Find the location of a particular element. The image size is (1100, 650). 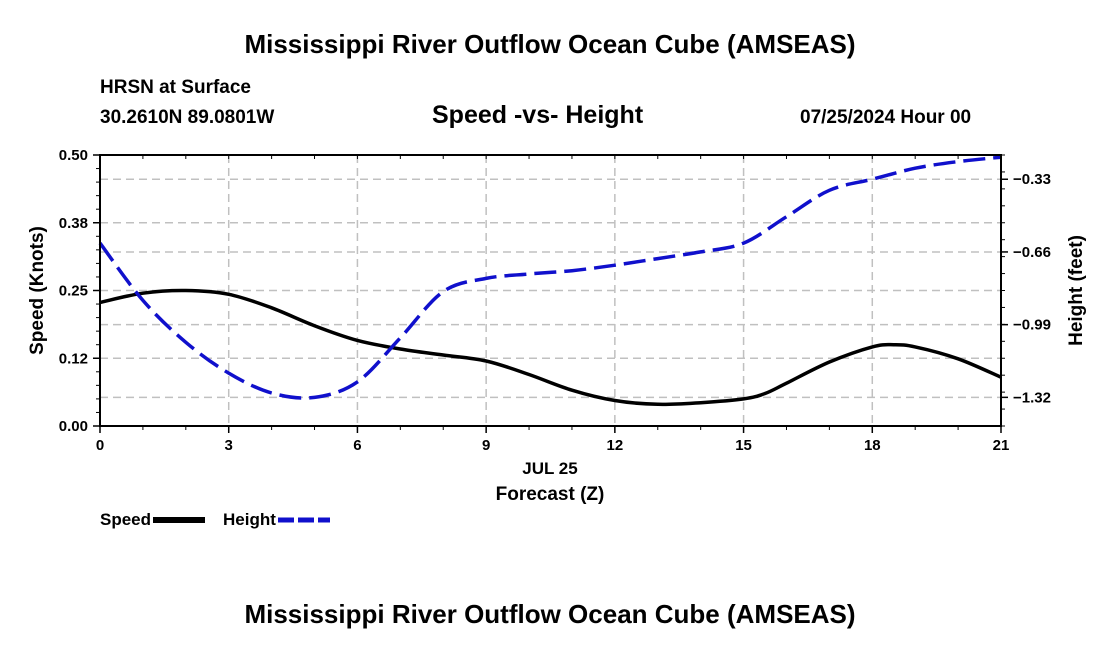

x-tick-label: 0 is located at coordinates (100, 445).